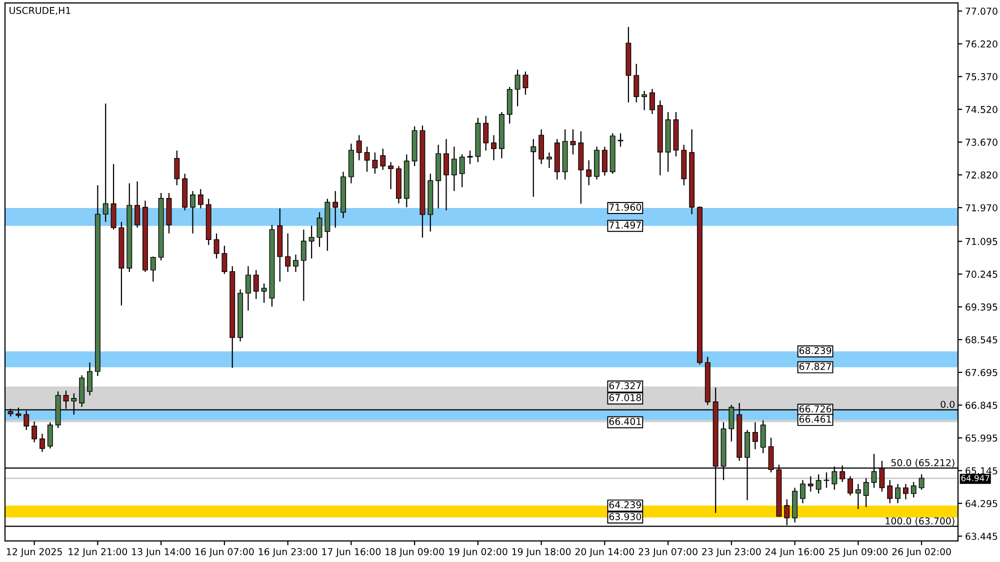 The height and width of the screenshot is (562, 1000). Describe the element at coordinates (815, 350) in the screenshot. I see `annotation: 68.239` at that location.